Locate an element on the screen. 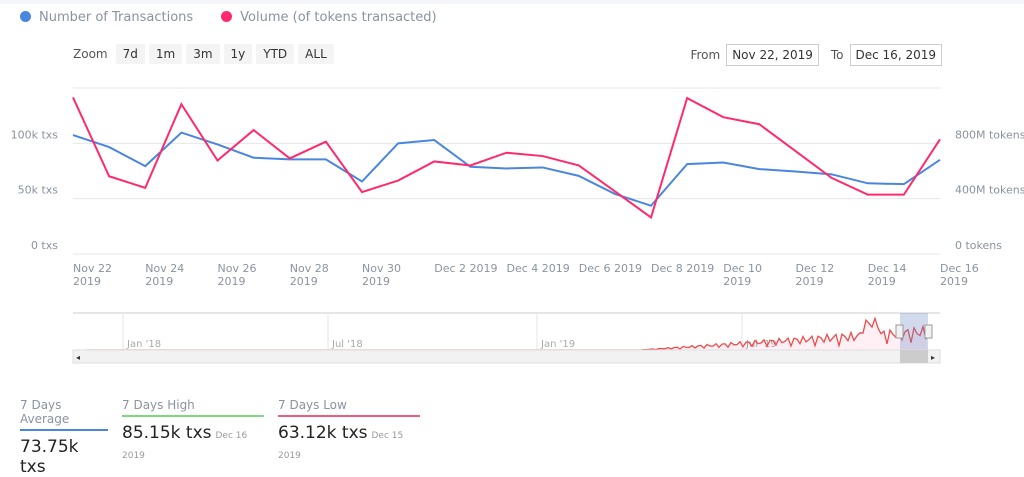 This screenshot has width=1024, height=477. stat-value: 85.15k txs is located at coordinates (167, 433).